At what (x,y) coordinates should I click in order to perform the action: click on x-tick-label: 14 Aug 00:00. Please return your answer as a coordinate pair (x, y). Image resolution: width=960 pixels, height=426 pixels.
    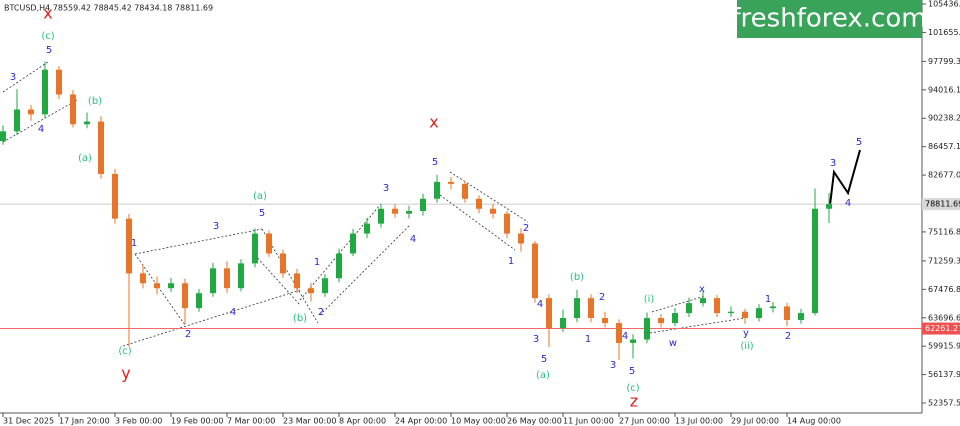
    Looking at the image, I should click on (814, 421).